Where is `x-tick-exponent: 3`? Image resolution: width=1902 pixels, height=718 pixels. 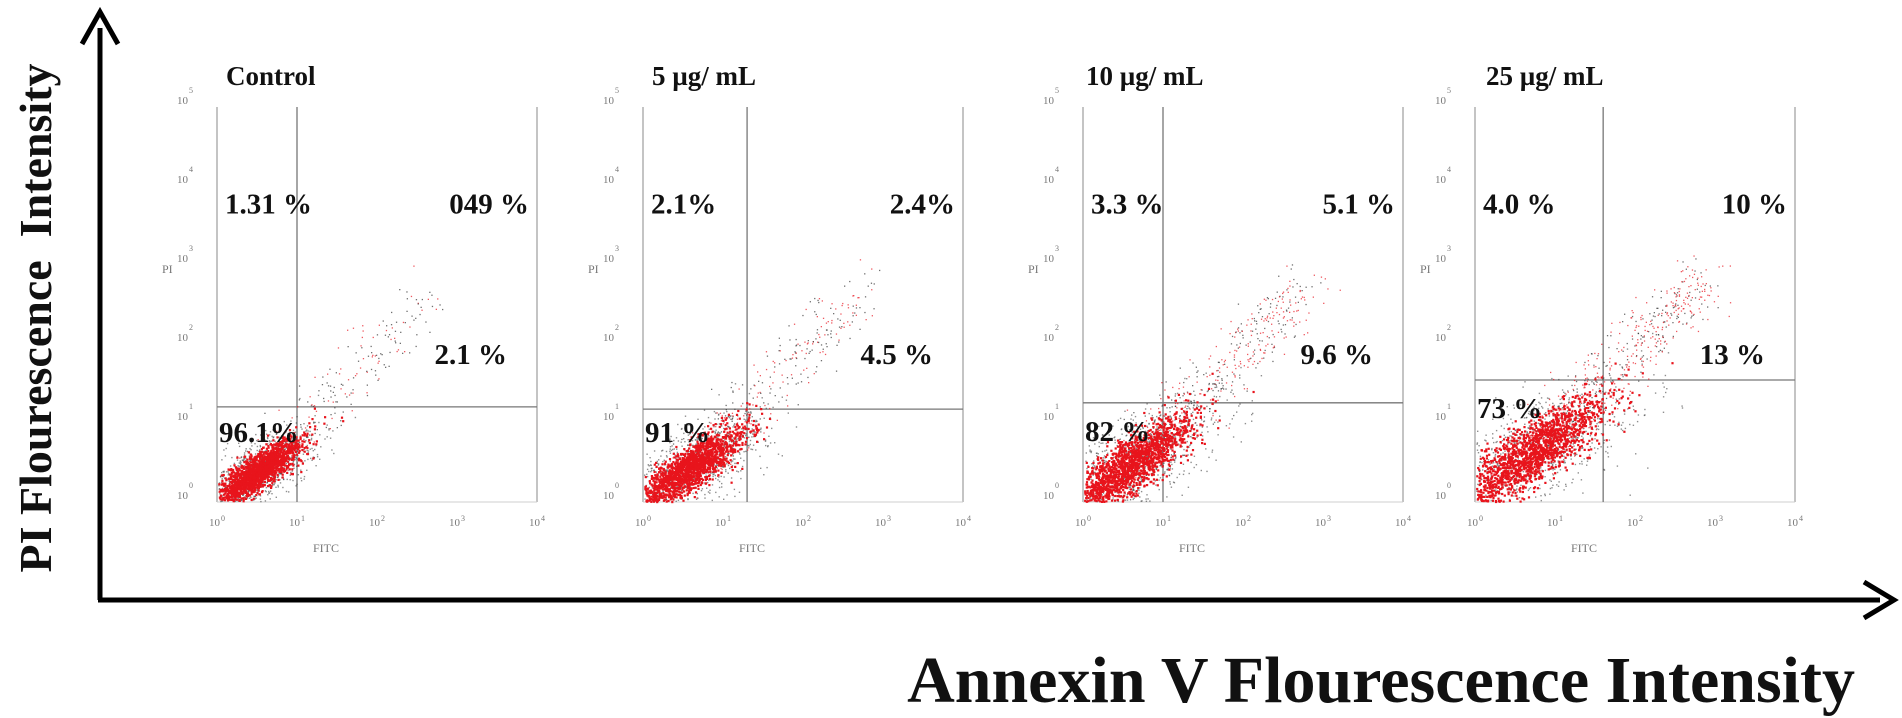 x-tick-exponent: 3 is located at coordinates (889, 518).